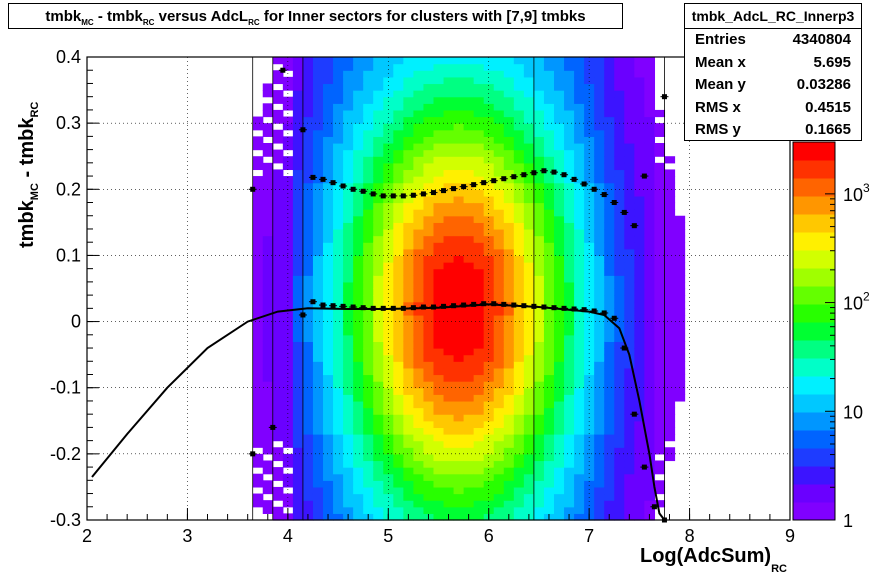 This screenshot has height=578, width=878. Describe the element at coordinates (814, 511) in the screenshot. I see `palette-cell` at that location.